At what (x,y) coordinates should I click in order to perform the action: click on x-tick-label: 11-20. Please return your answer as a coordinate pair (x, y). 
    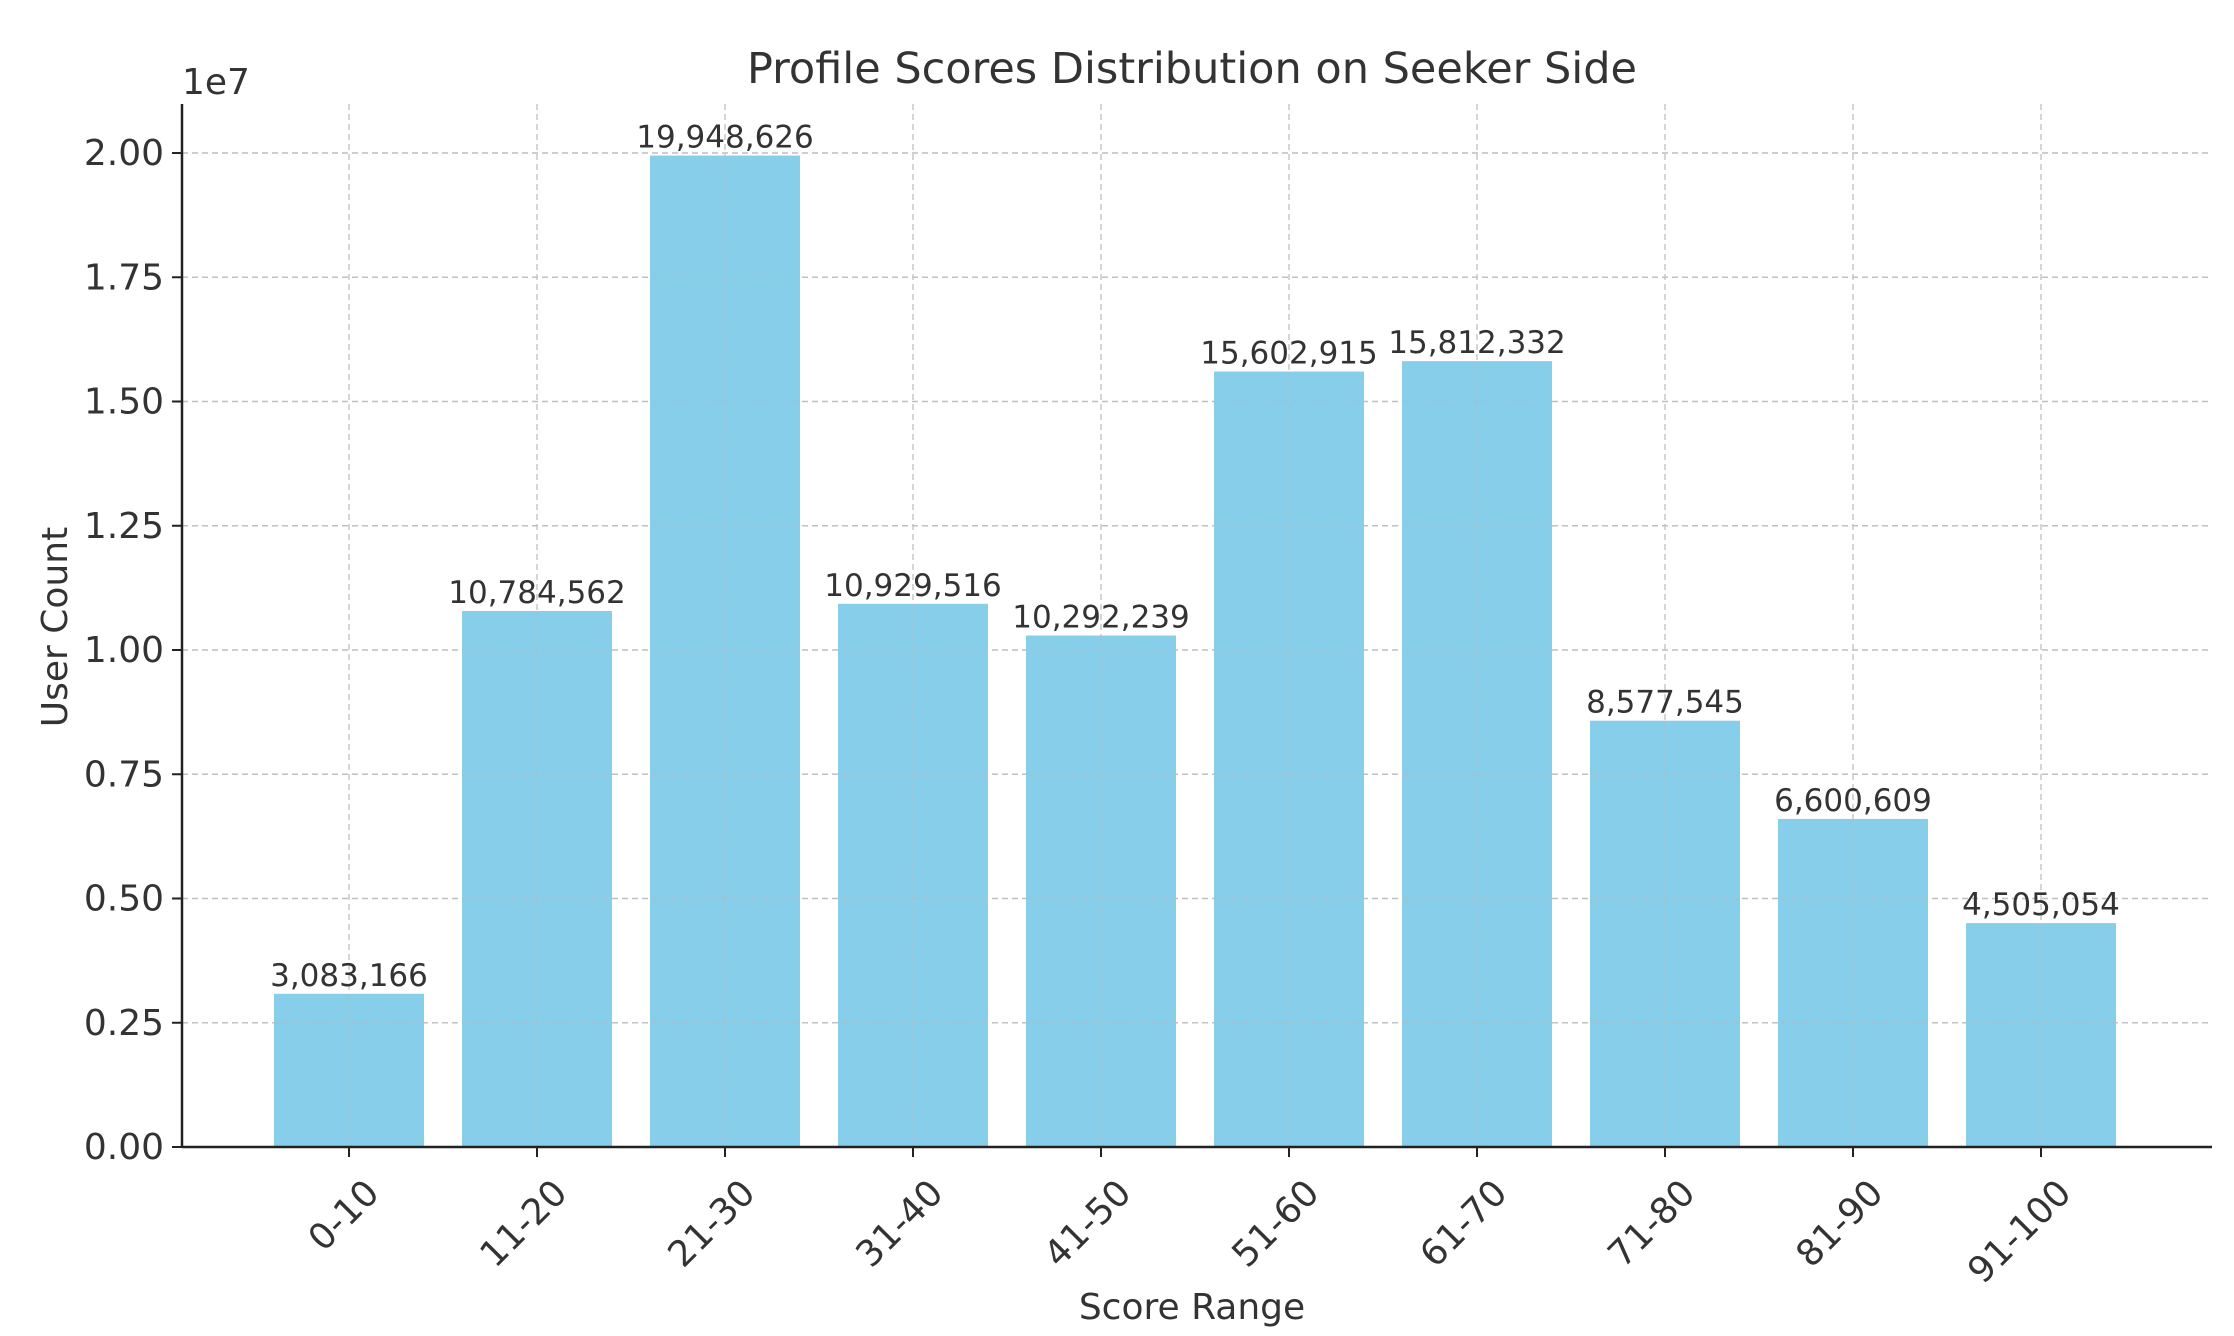
    Looking at the image, I should click on (524, 1223).